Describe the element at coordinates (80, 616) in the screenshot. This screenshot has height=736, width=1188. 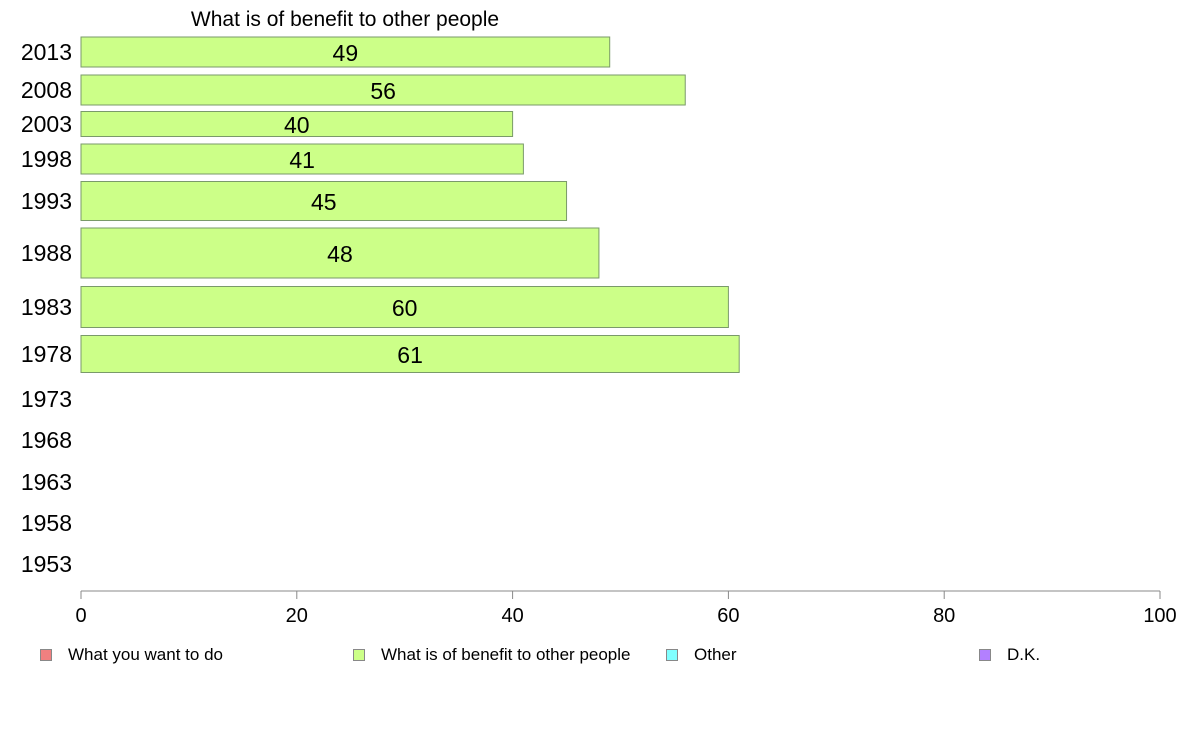
I see `x-tick-label: 0` at that location.